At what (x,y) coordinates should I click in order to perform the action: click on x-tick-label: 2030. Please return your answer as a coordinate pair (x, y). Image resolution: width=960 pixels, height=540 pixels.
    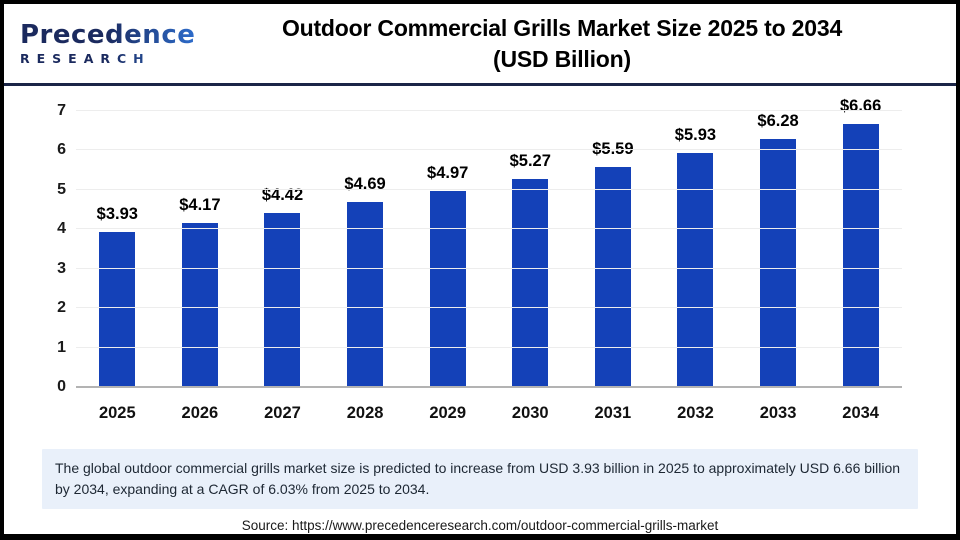
    Looking at the image, I should click on (530, 413).